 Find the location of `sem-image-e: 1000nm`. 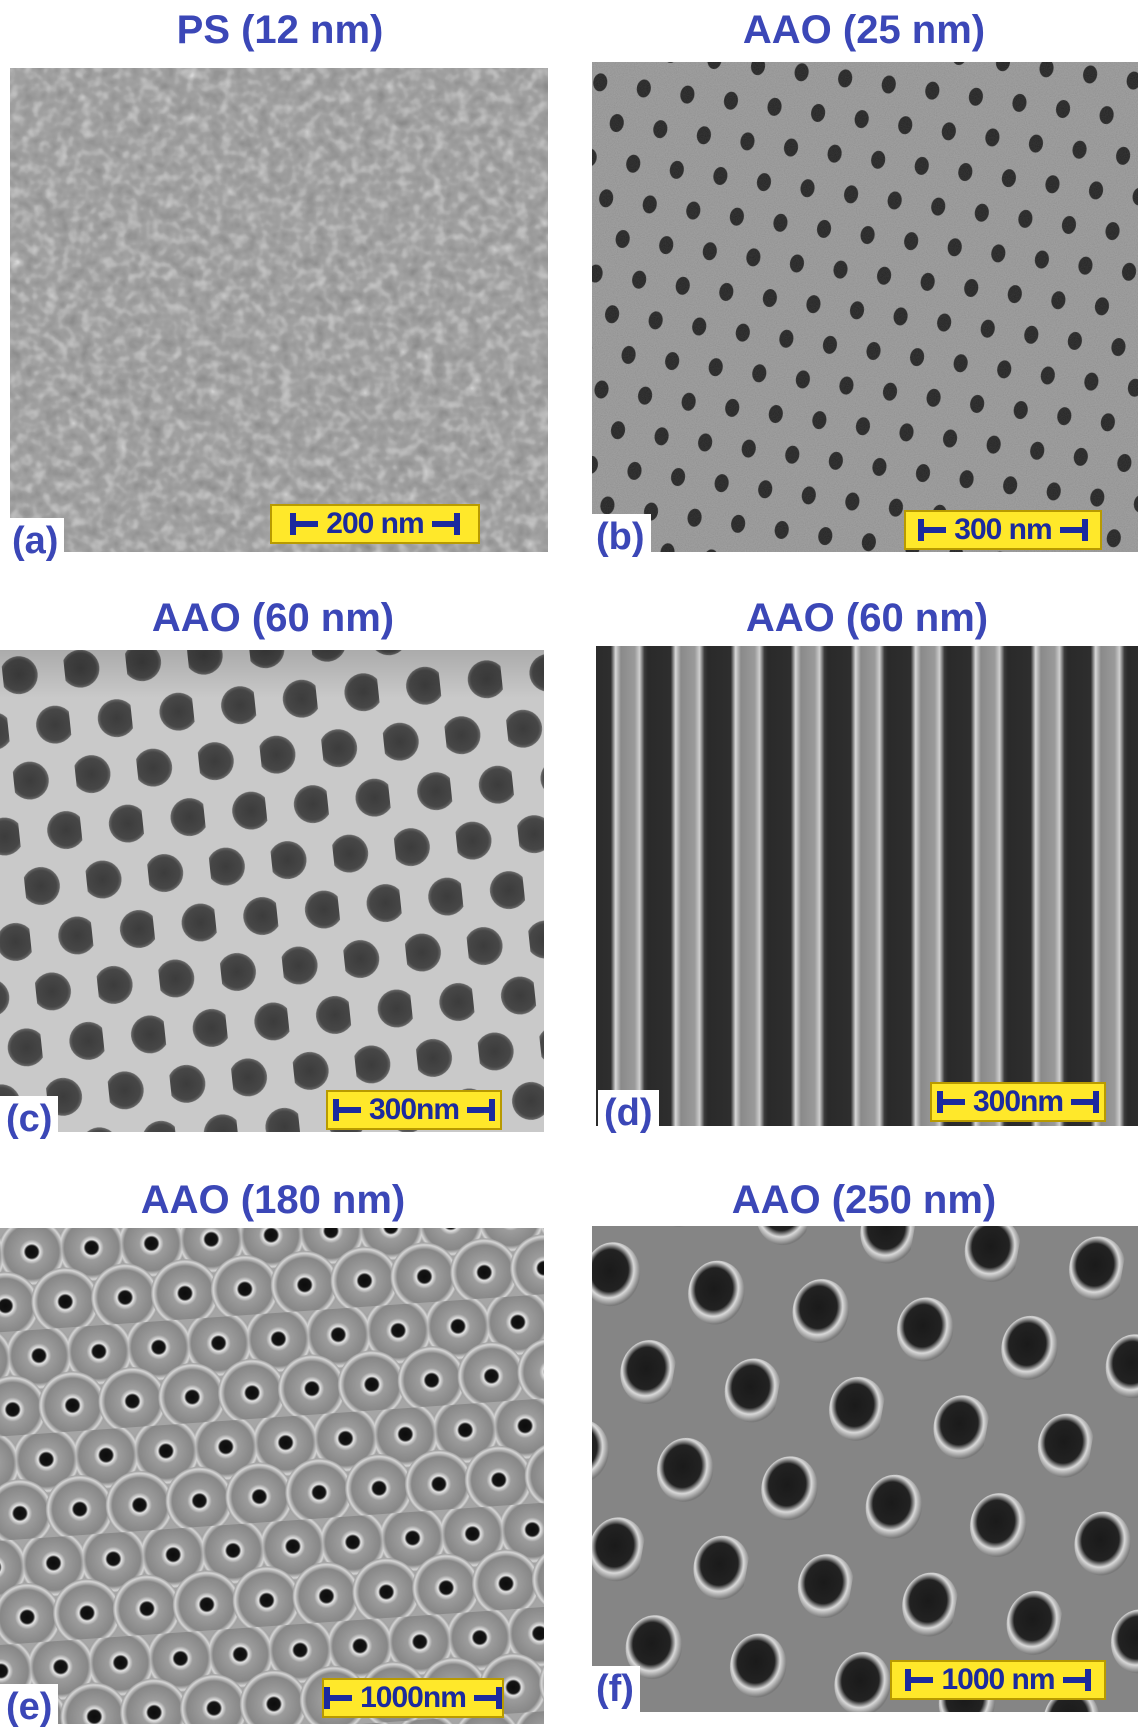

sem-image-e: 1000nm is located at coordinates (272, 1476).